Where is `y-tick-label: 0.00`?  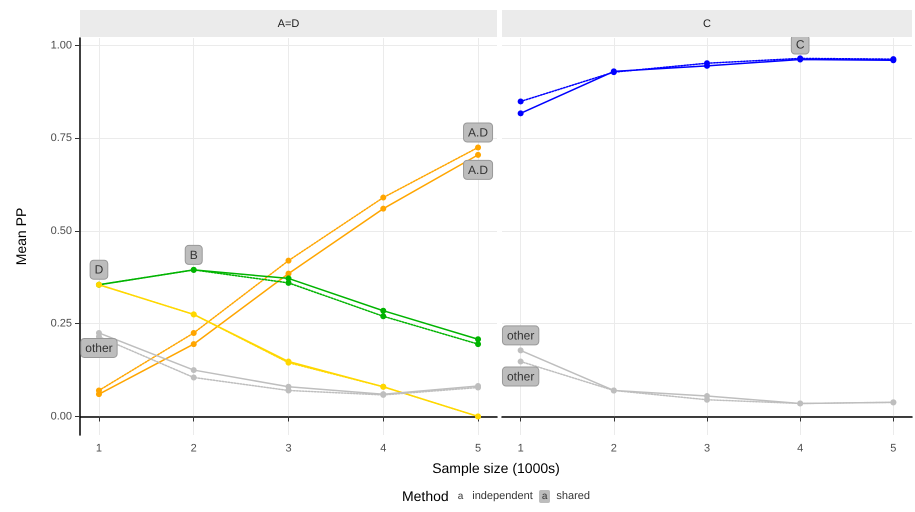
y-tick-label: 0.00 is located at coordinates (61, 416).